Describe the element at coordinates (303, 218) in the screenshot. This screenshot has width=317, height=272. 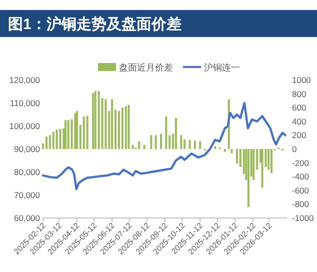
I see `y2-tick-label: -1000` at that location.